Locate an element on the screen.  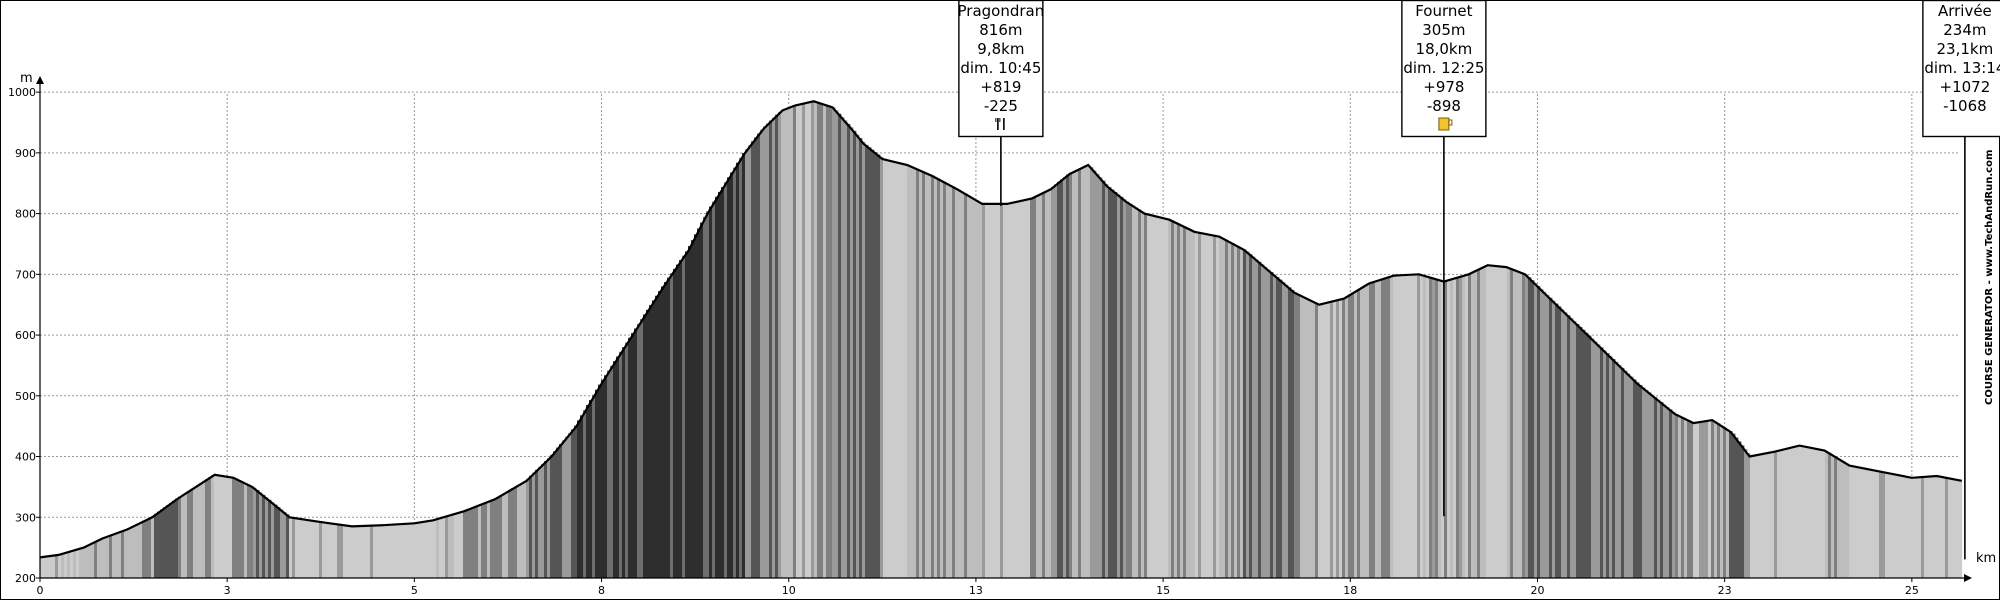
watermark-text: COURSE GENERATOR - www.TechAndRun.com is located at coordinates (1989, 277).